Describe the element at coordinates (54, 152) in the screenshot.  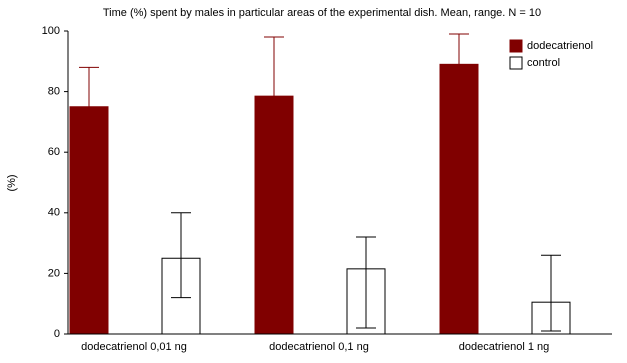
I see `y-tick-label: 60` at that location.